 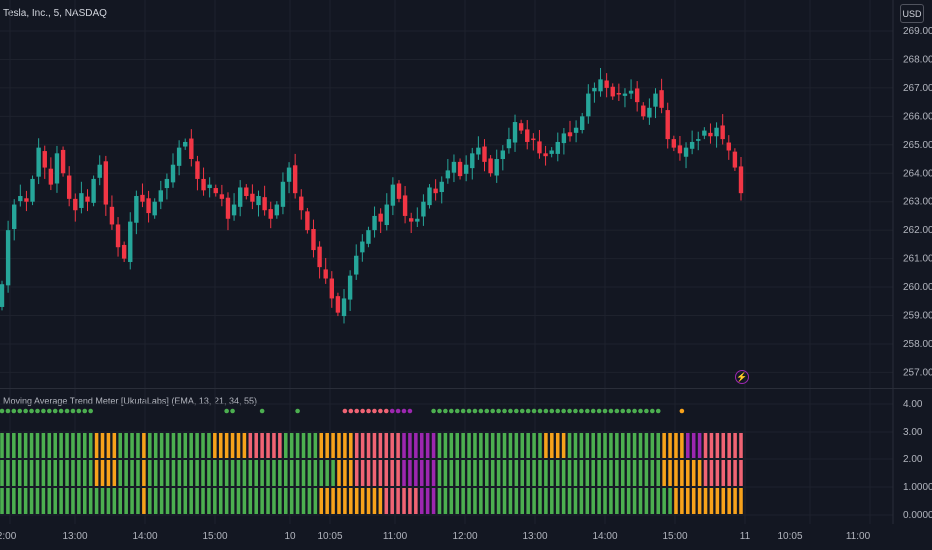 I want to click on lightning-icon: ⚡, so click(x=742, y=377).